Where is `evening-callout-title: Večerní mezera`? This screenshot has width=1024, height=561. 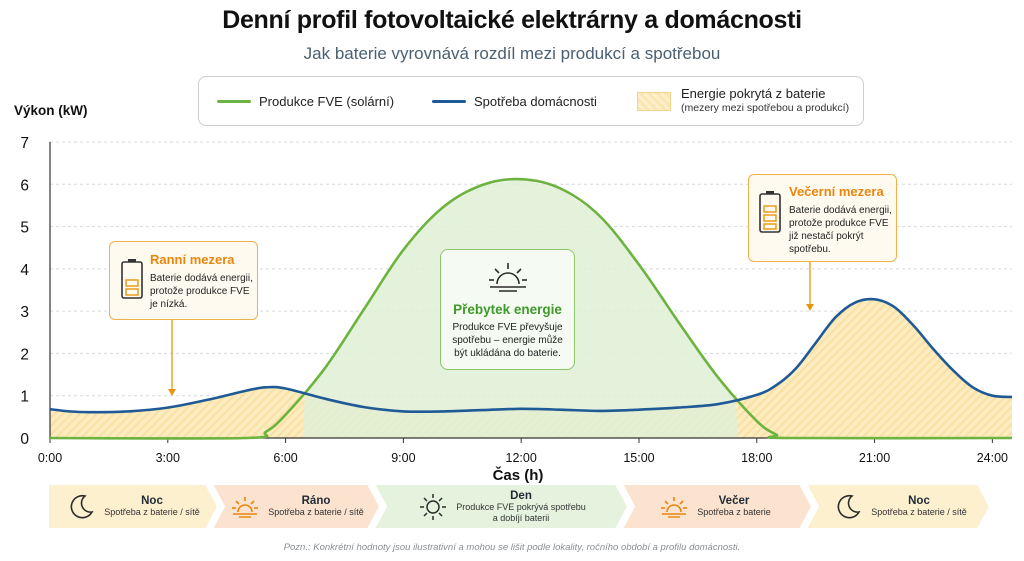 evening-callout-title: Večerní mezera is located at coordinates (836, 191).